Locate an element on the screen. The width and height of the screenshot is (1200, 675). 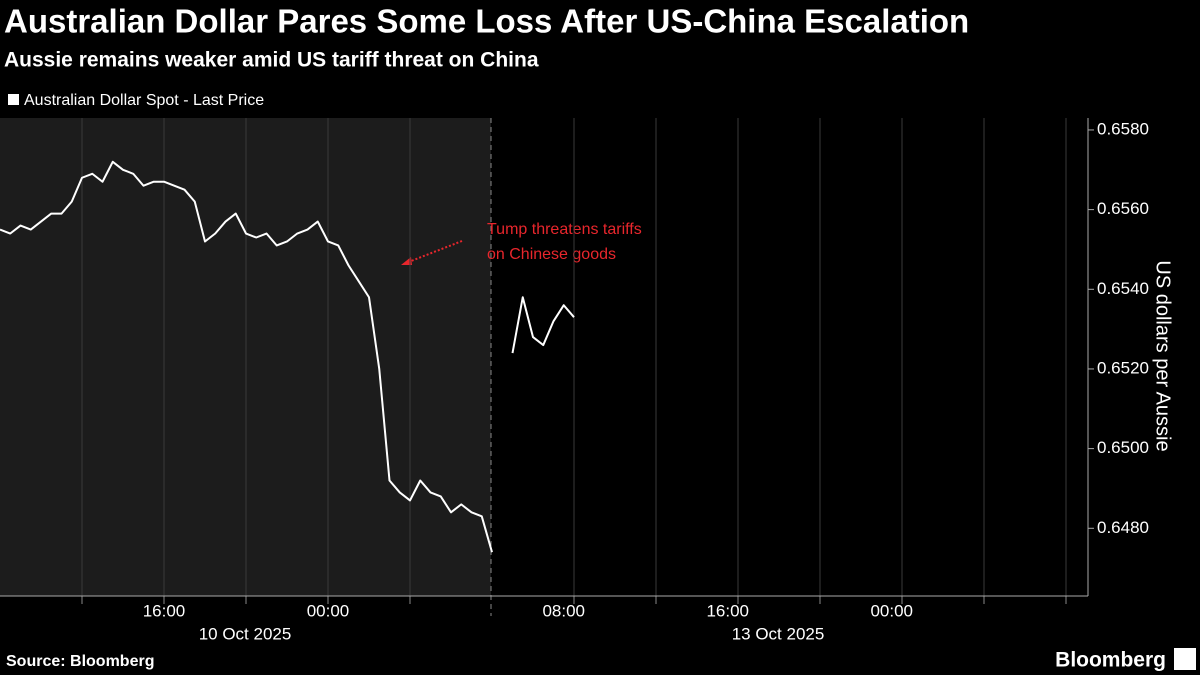
y-tick-label: 0.6580 is located at coordinates (1123, 128).